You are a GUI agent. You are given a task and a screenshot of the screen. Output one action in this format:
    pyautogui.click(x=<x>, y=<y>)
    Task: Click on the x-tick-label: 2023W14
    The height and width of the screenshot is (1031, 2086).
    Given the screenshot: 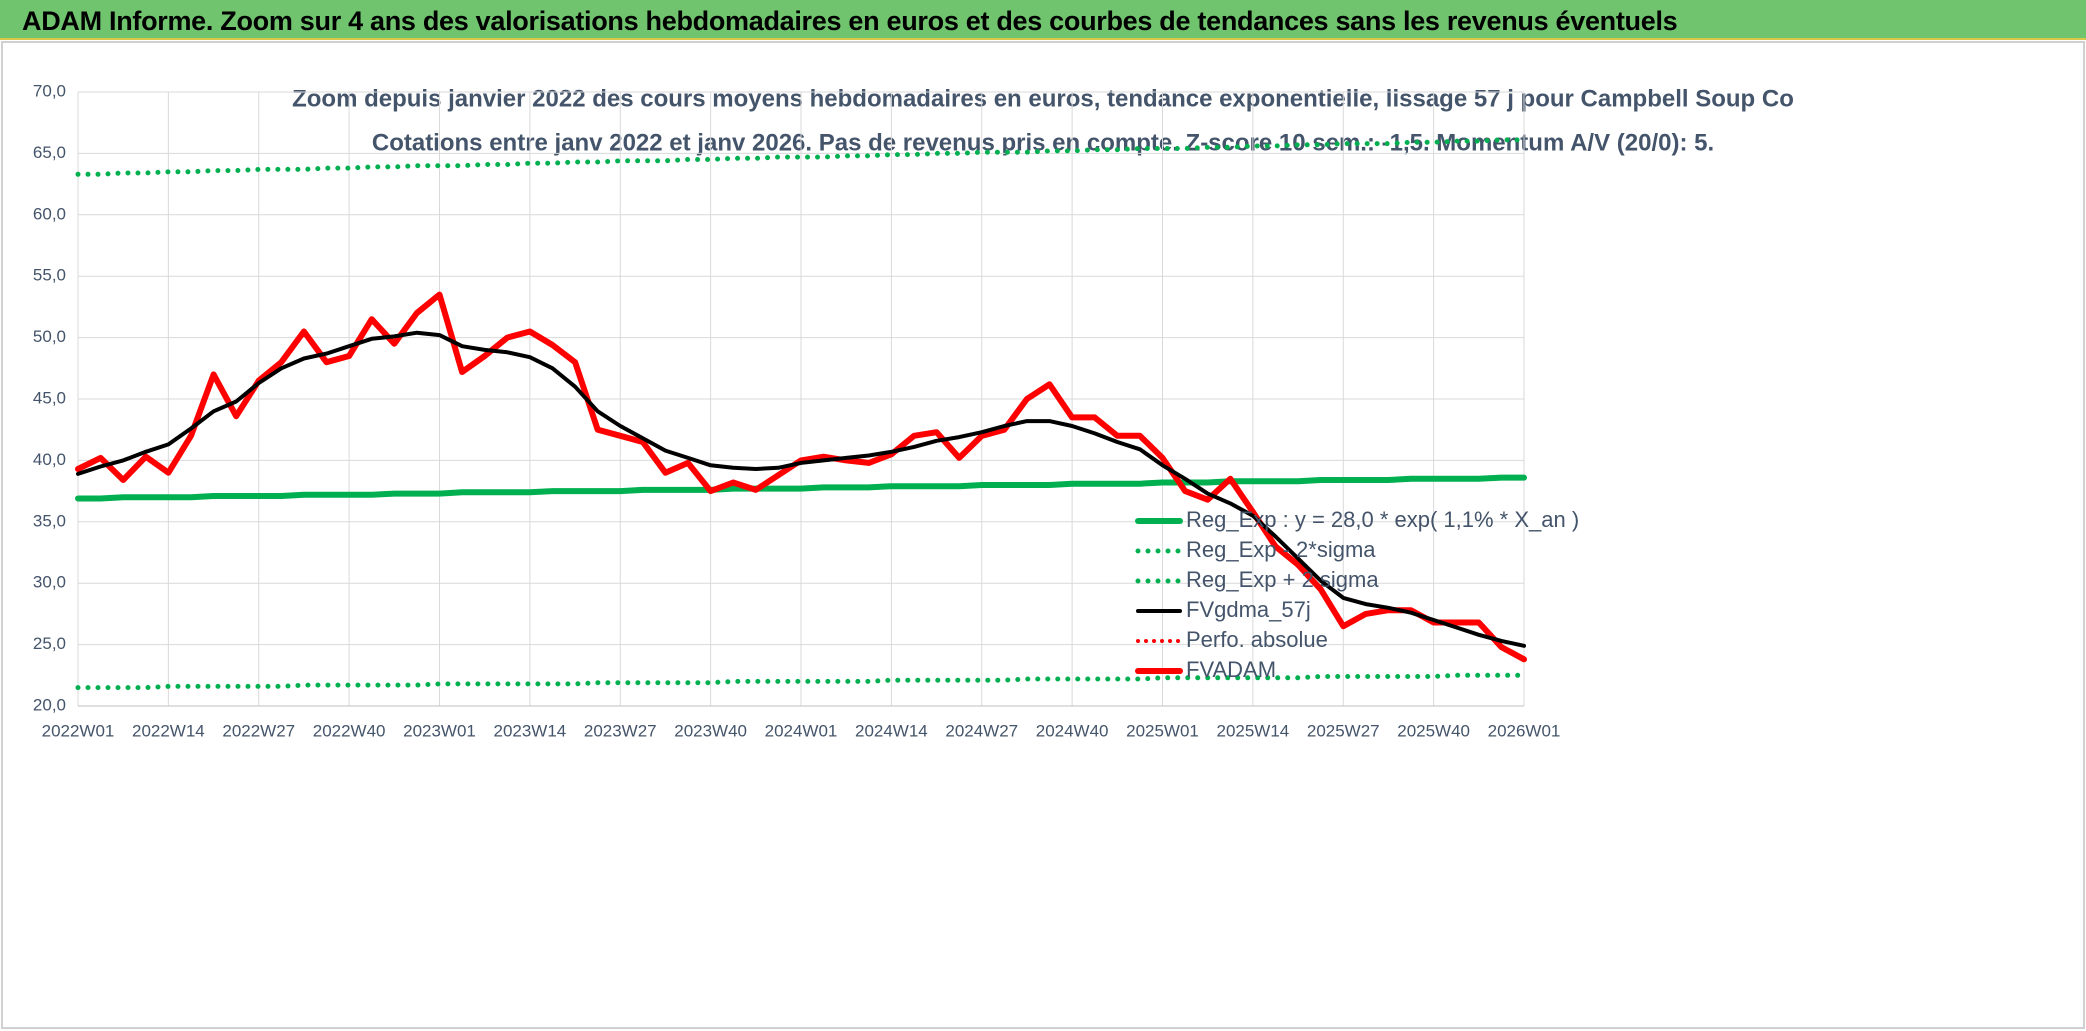 What is the action you would take?
    pyautogui.click(x=529, y=730)
    